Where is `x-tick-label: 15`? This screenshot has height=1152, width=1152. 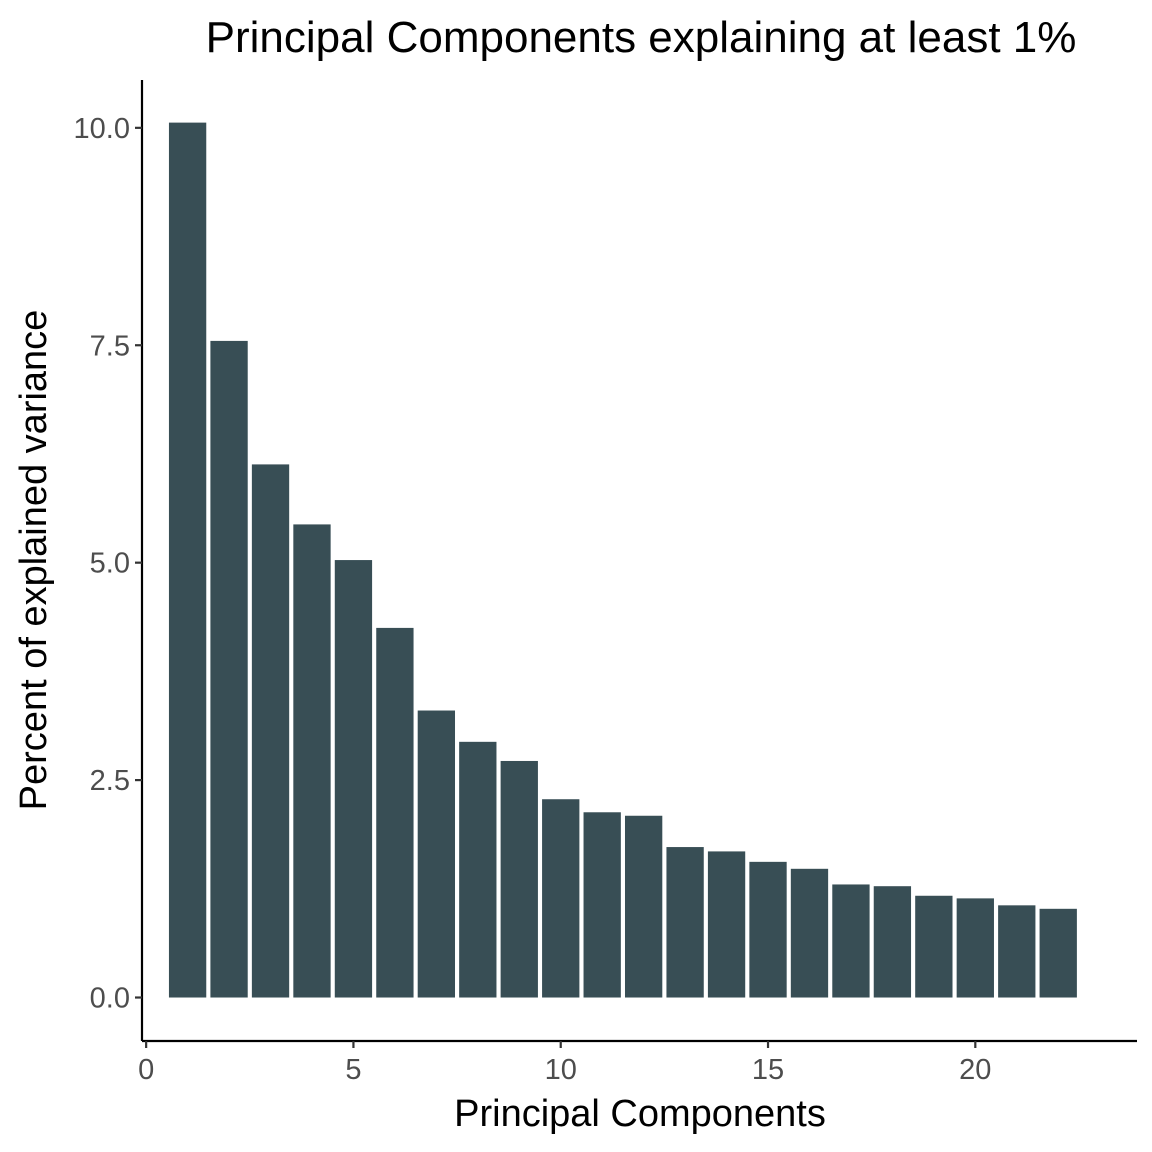 x-tick-label: 15 is located at coordinates (768, 1070).